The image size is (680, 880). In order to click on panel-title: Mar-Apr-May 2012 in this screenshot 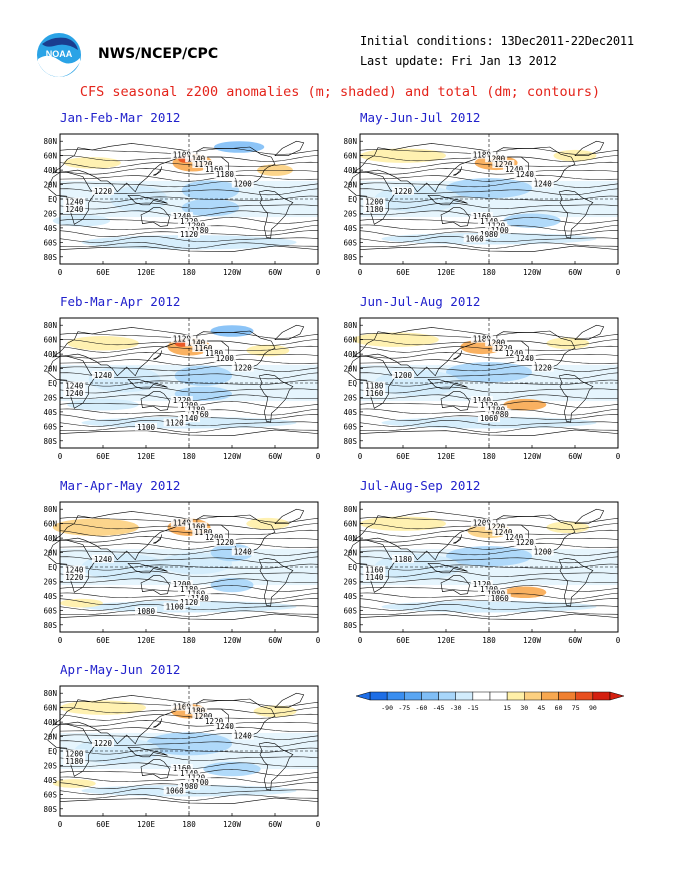, I will do `click(120, 485)`.